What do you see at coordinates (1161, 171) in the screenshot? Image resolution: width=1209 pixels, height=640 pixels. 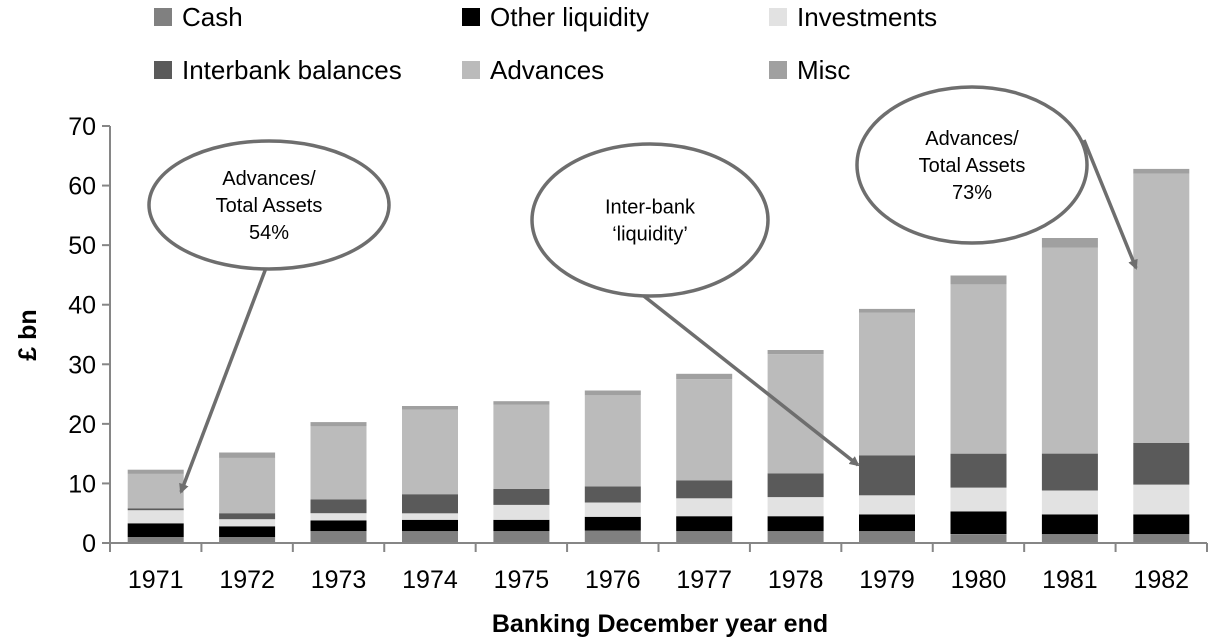 I see `bar-misc-1982` at bounding box center [1161, 171].